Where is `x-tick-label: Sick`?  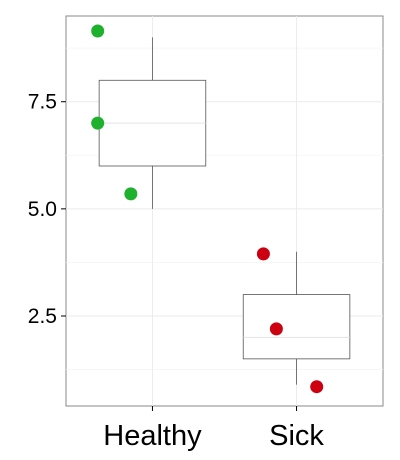
x-tick-label: Sick is located at coordinates (296, 436).